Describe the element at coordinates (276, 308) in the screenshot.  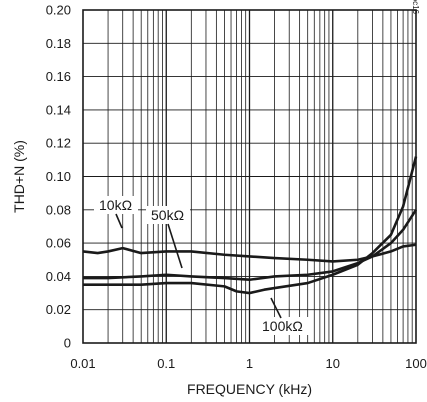
I see `leader-line-100k` at that location.